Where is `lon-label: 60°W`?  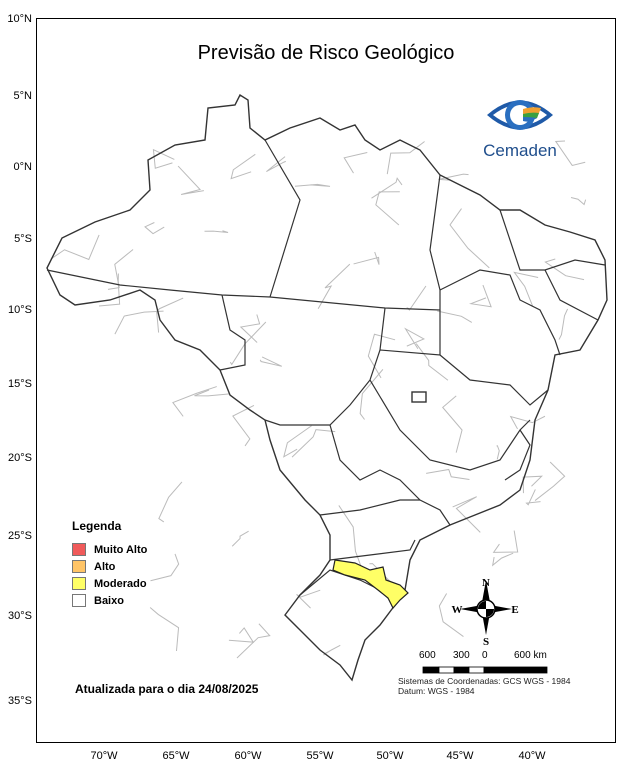 lon-label: 60°W is located at coordinates (248, 756).